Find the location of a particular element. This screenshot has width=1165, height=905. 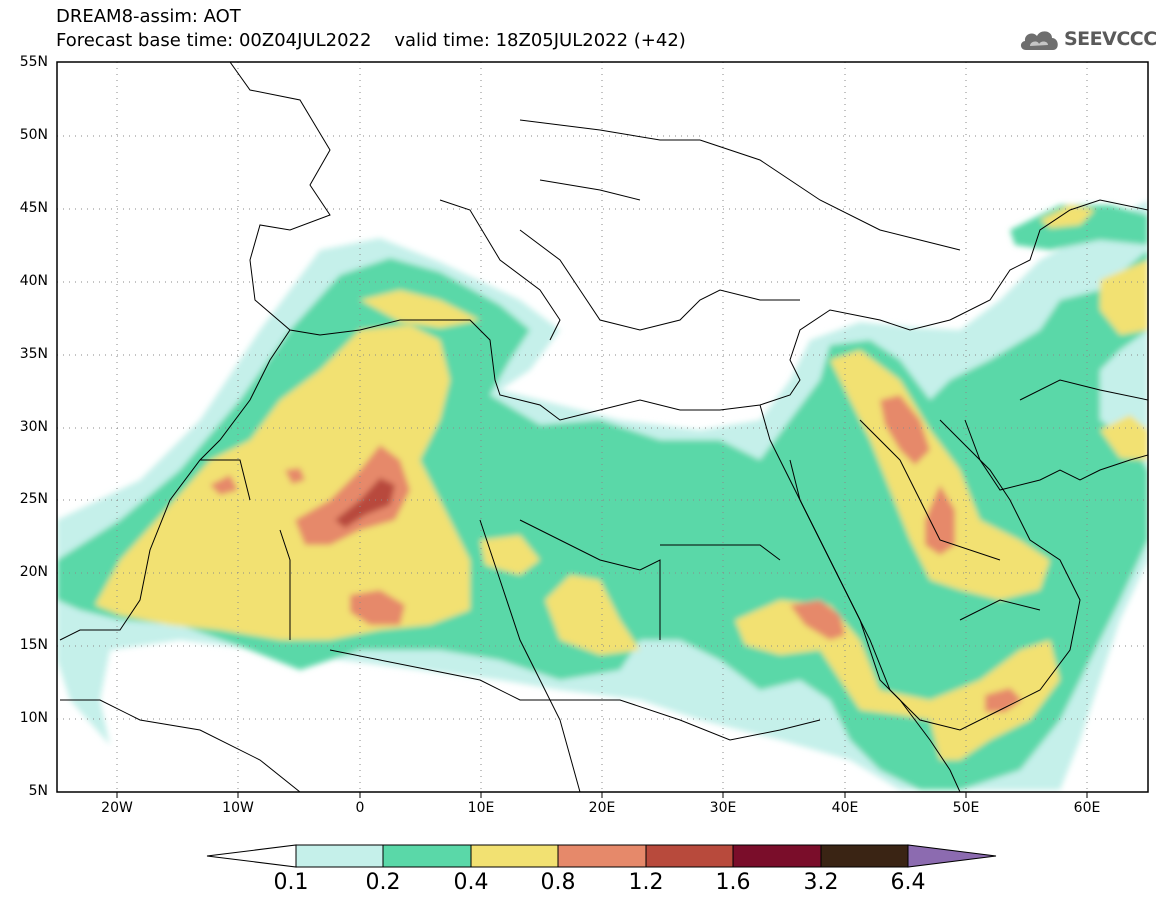

lon-label: 0 is located at coordinates (360, 808).